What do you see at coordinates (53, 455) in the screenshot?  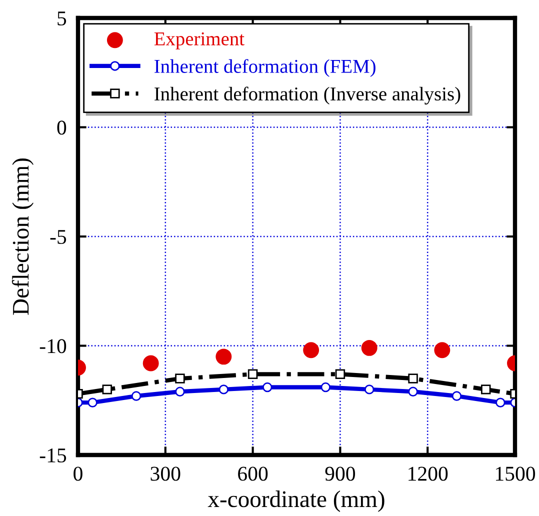 I see `y-tick-label: -15` at bounding box center [53, 455].